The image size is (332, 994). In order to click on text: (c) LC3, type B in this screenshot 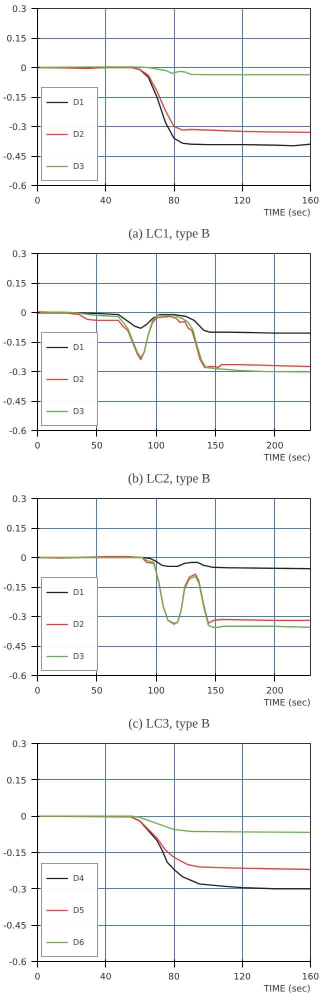, I will do `click(169, 723)`.